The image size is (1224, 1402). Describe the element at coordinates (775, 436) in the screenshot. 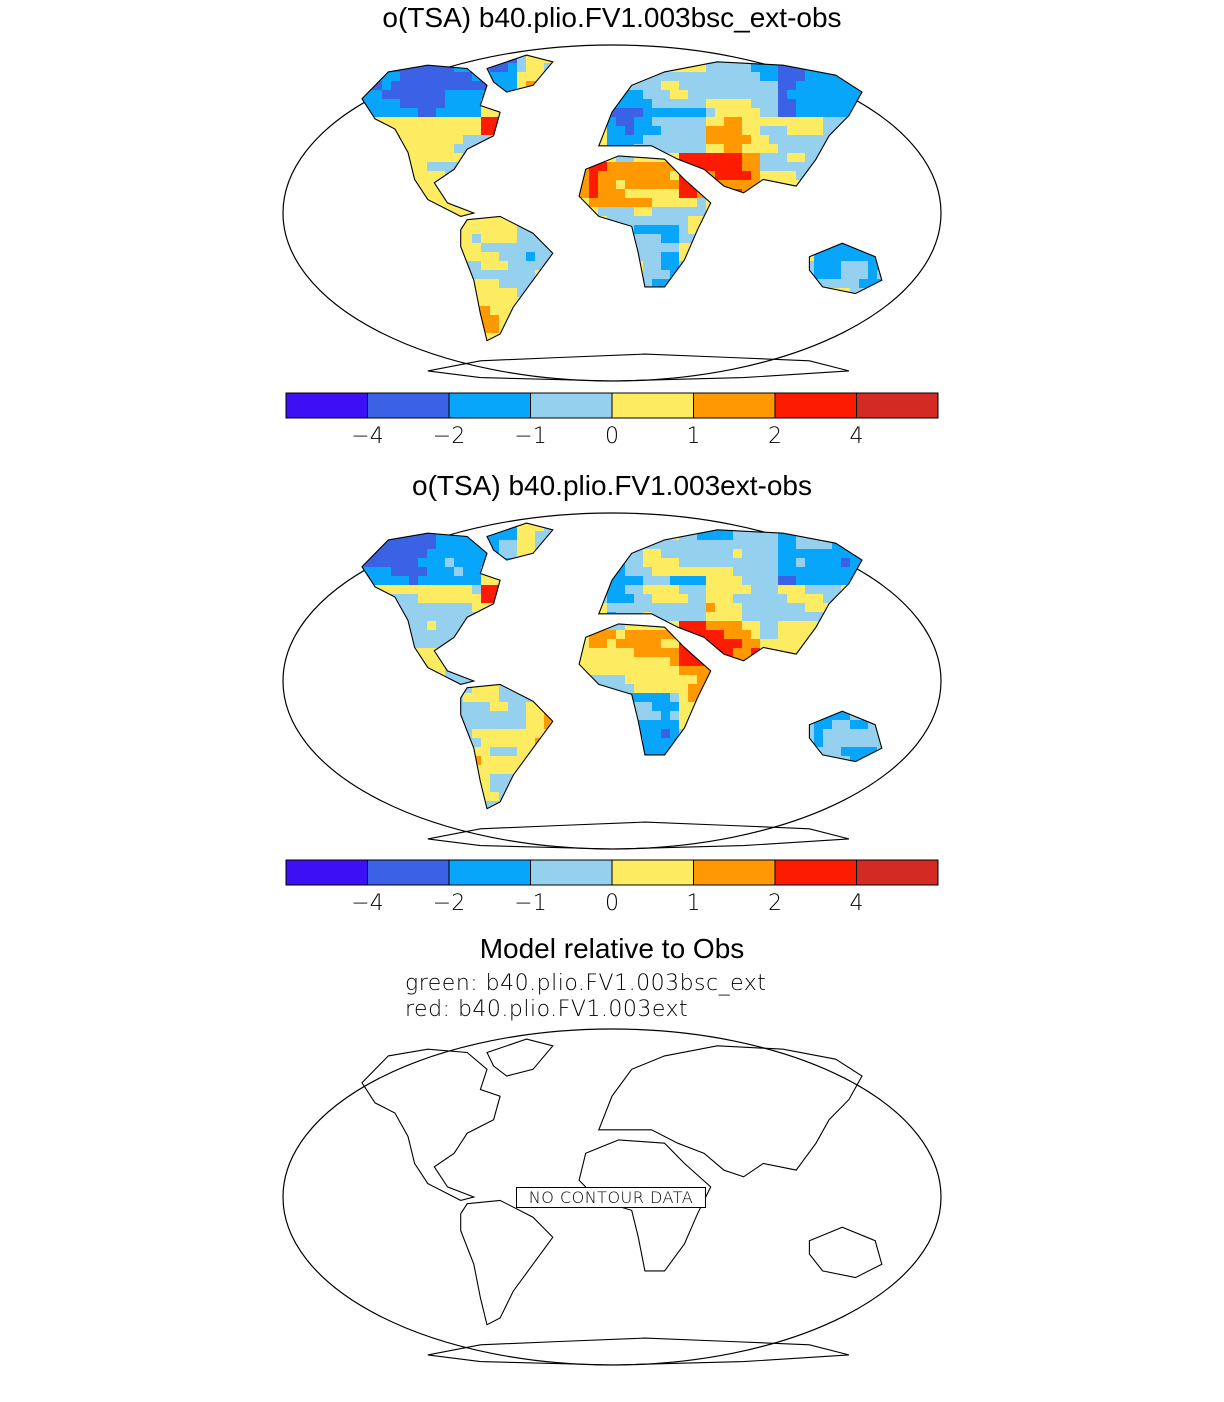

I see `colorbar-1-label-5: 2` at that location.